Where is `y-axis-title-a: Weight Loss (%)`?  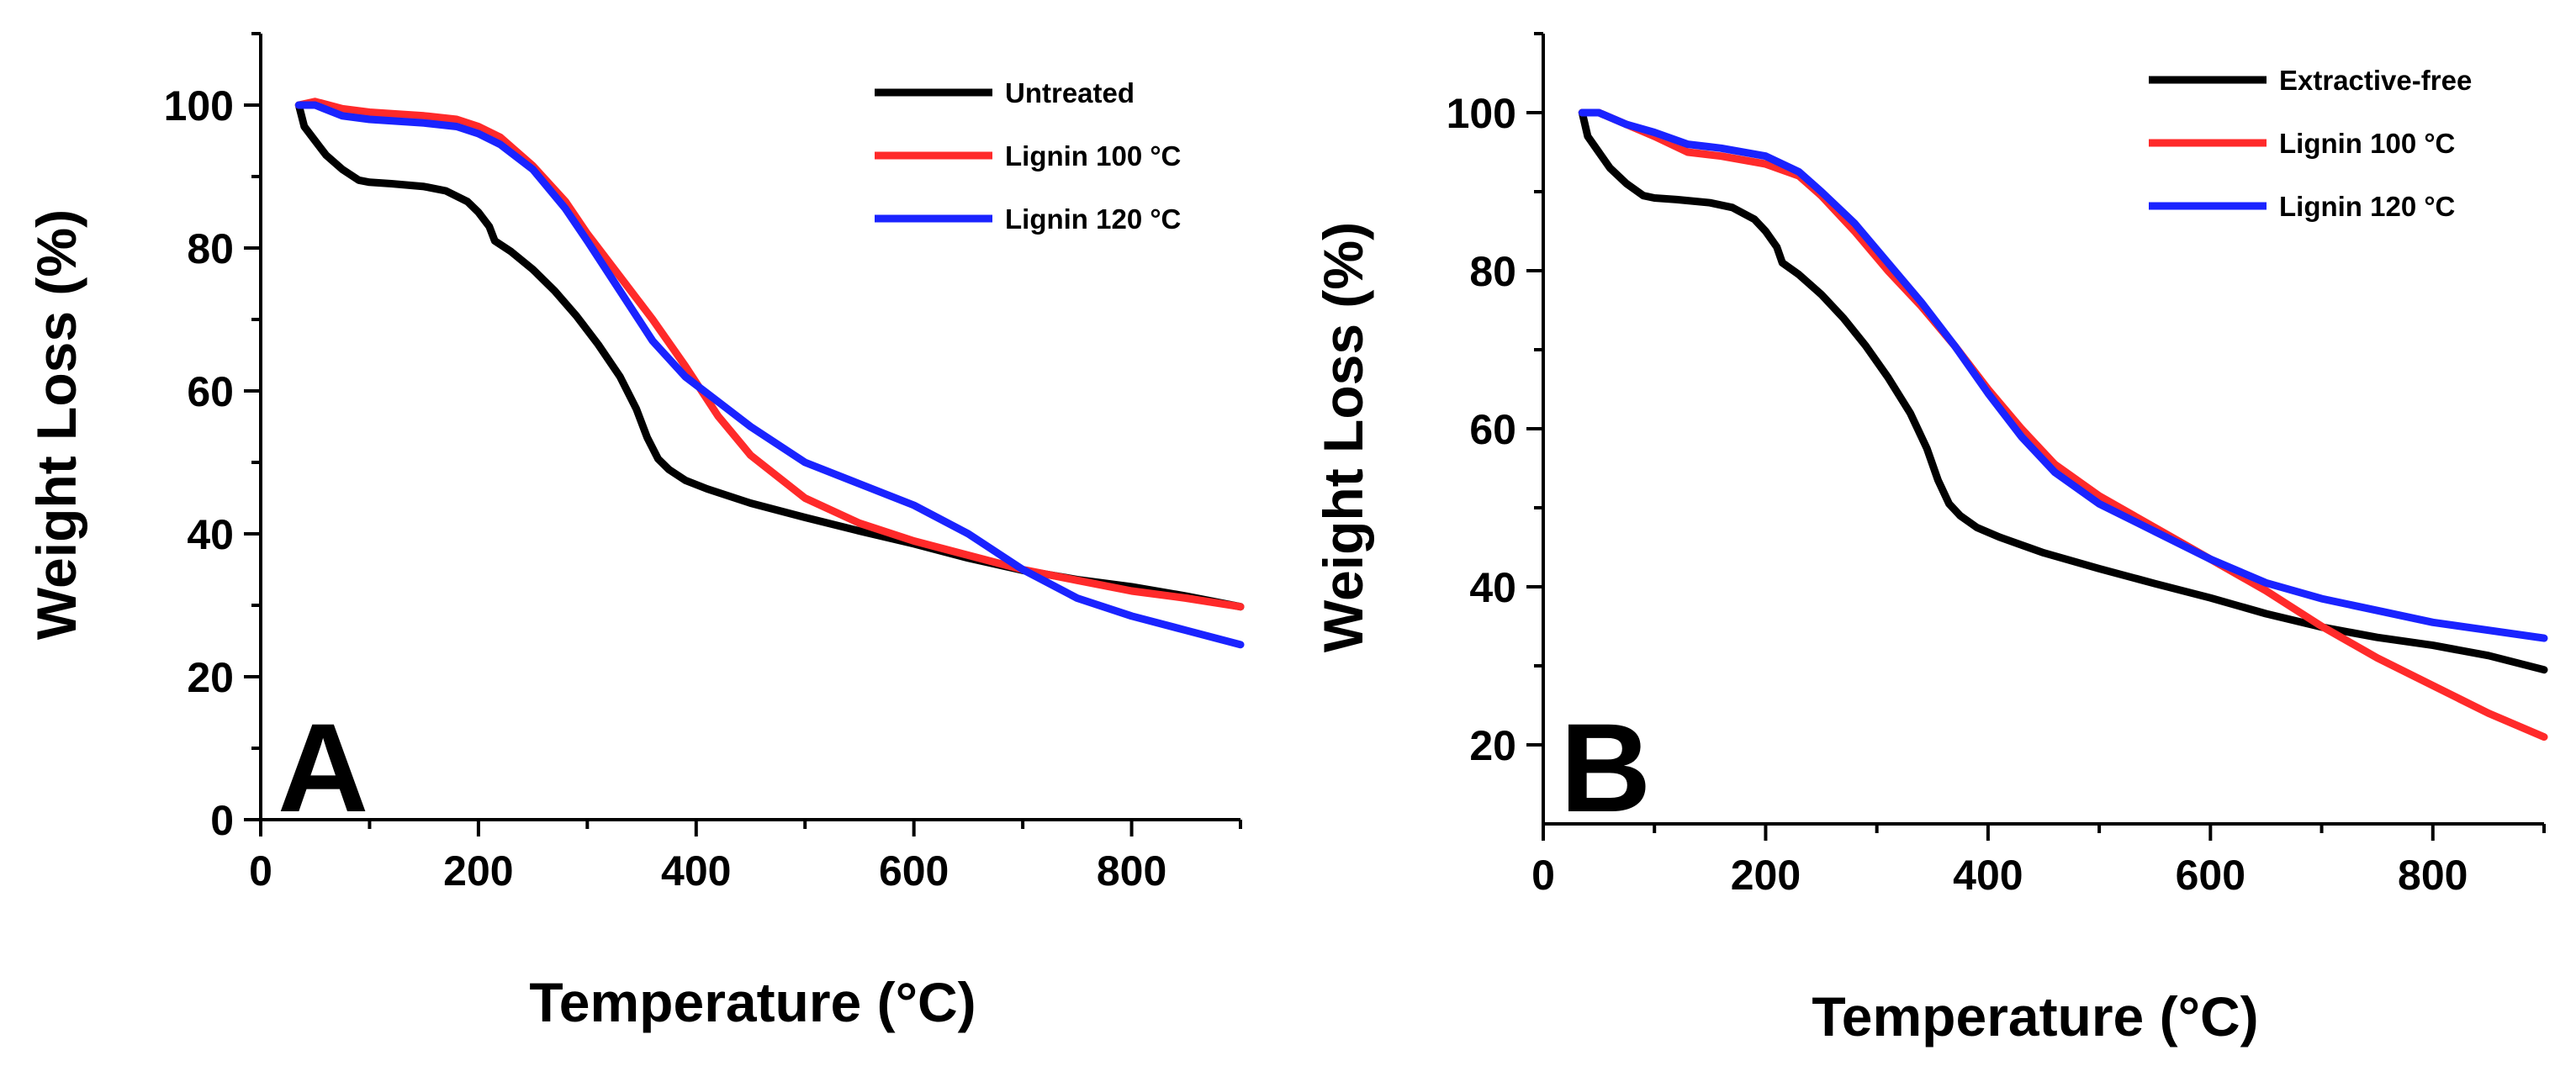
y-axis-title-a: Weight Loss (%) is located at coordinates (56, 424).